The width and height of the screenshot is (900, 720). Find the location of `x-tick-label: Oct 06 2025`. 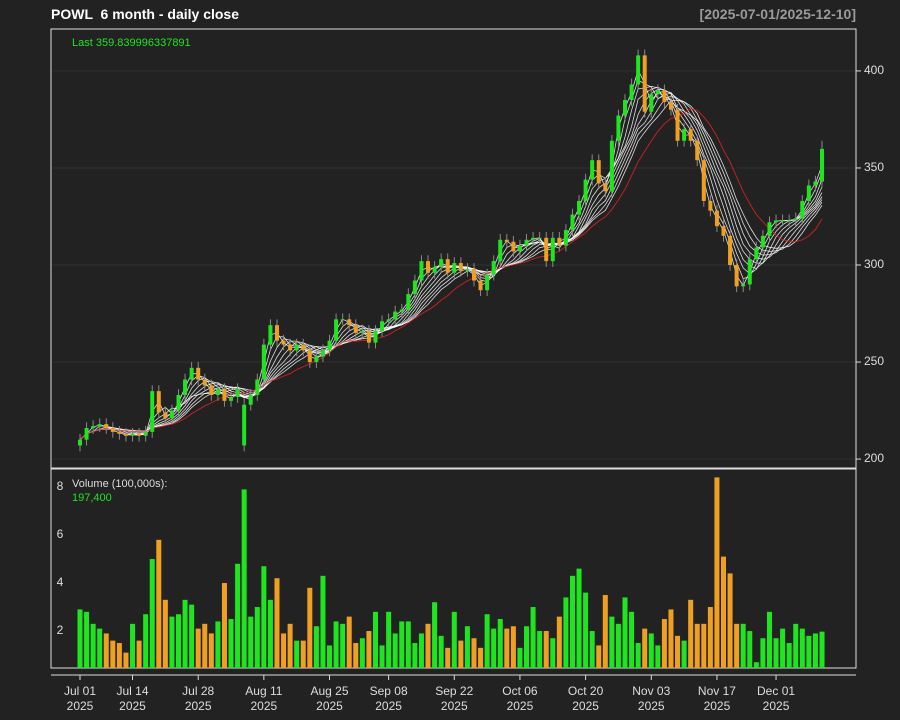

x-tick-label: Oct 06 2025 is located at coordinates (520, 698).